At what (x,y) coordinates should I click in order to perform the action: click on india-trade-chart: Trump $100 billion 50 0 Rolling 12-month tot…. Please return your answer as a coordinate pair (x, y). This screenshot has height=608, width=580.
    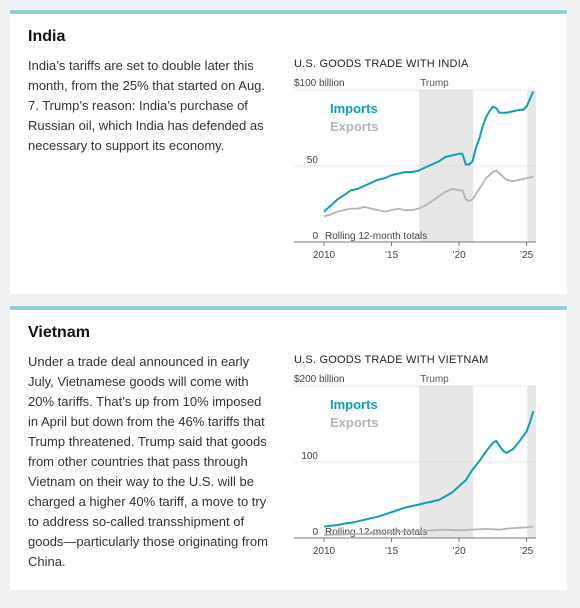
    Looking at the image, I should click on (415, 169).